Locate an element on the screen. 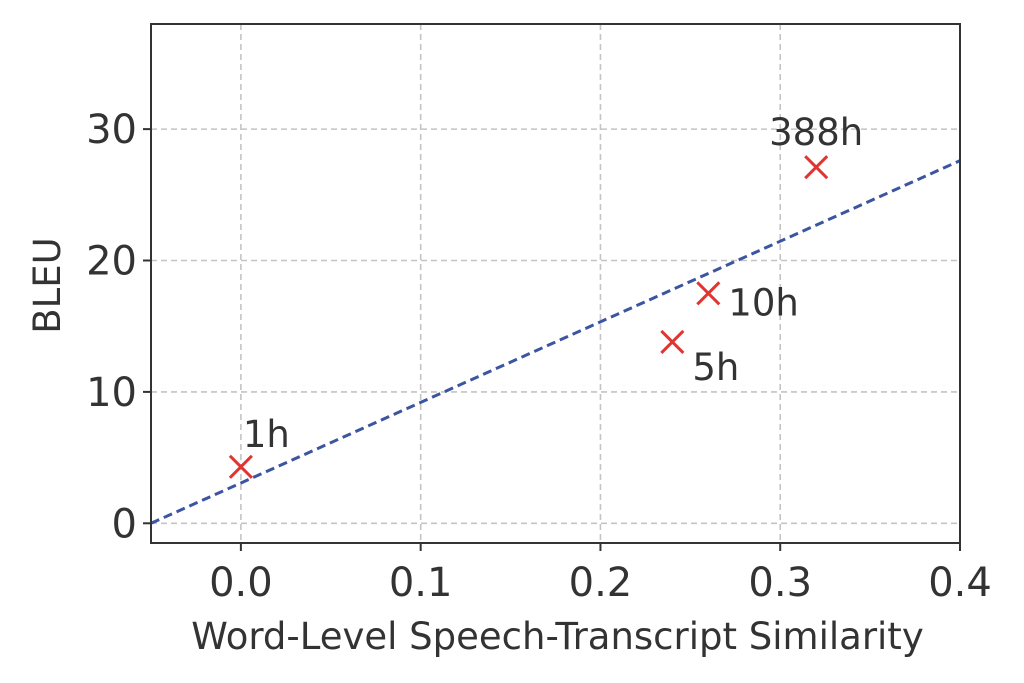 The height and width of the screenshot is (683, 1024). x-tick-label: 0.1 is located at coordinates (421, 583).